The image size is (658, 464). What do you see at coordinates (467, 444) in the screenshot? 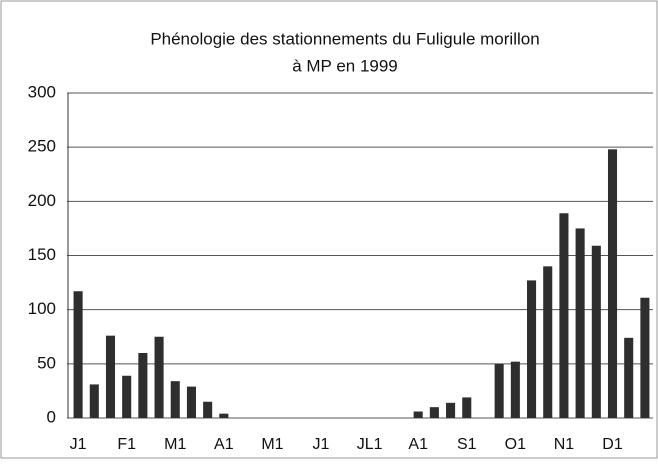
I see `x-tick-label: S1` at bounding box center [467, 444].